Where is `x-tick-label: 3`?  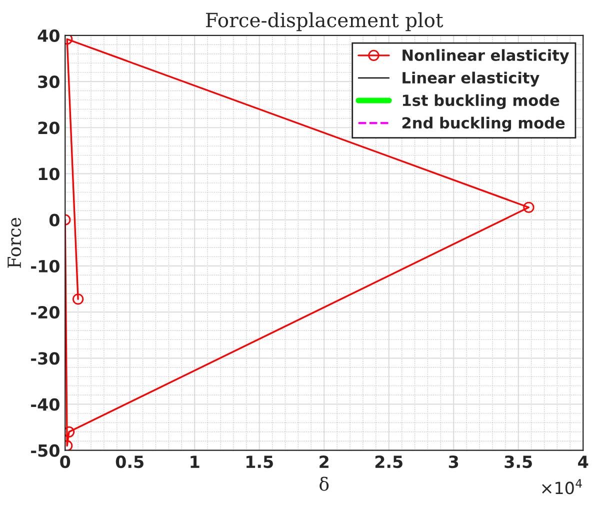 x-tick-label: 3 is located at coordinates (453, 461).